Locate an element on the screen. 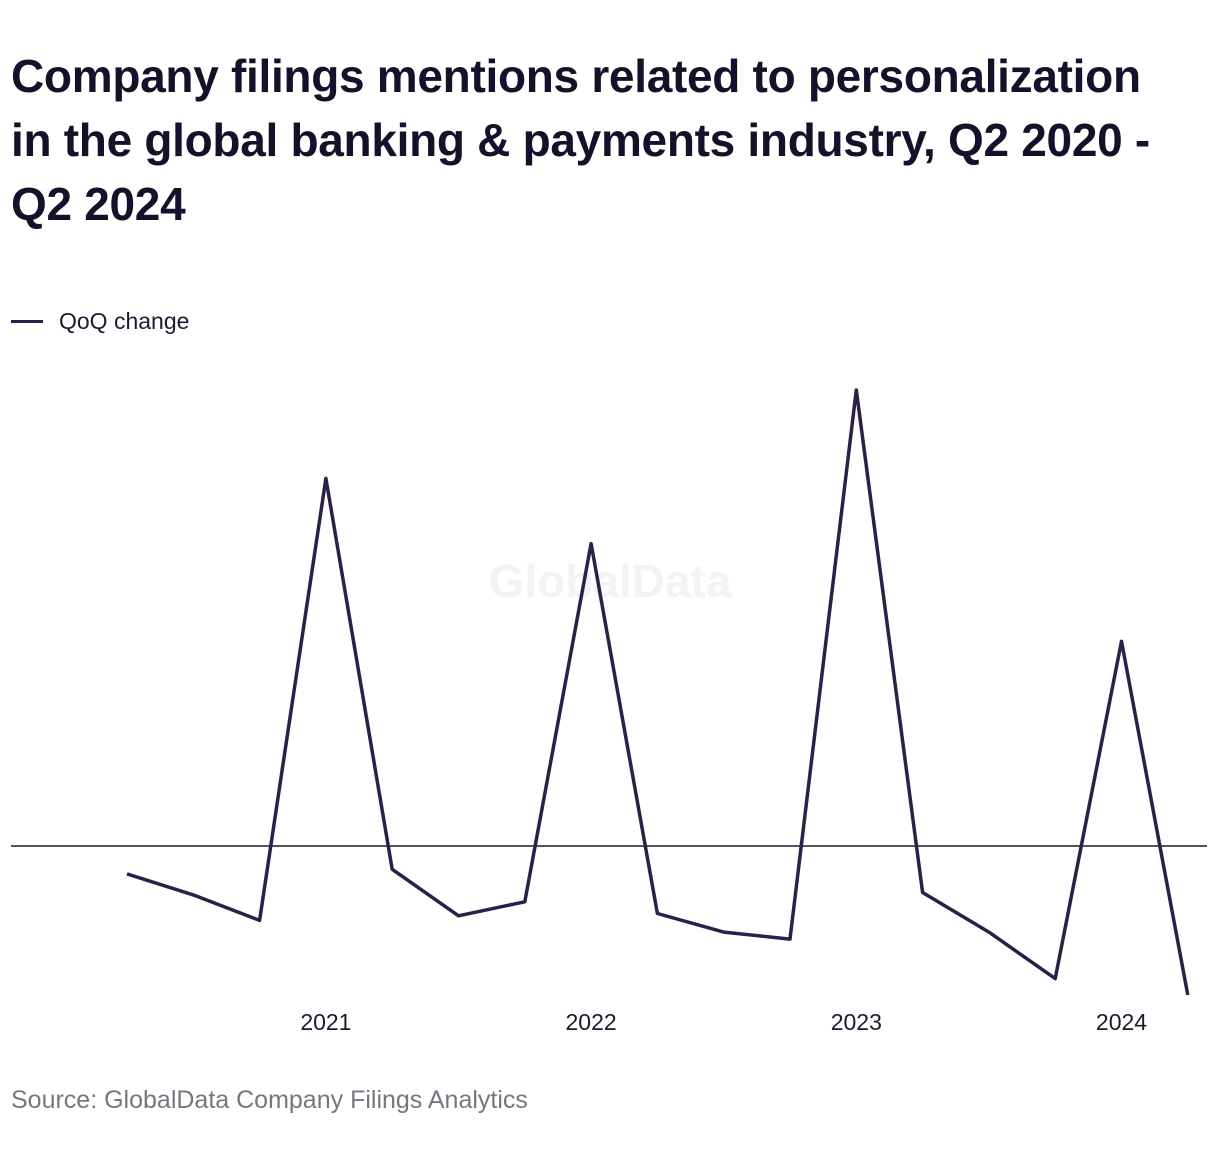 This screenshot has height=1160, width=1220. x-tick-label: 2022 is located at coordinates (591, 1022).